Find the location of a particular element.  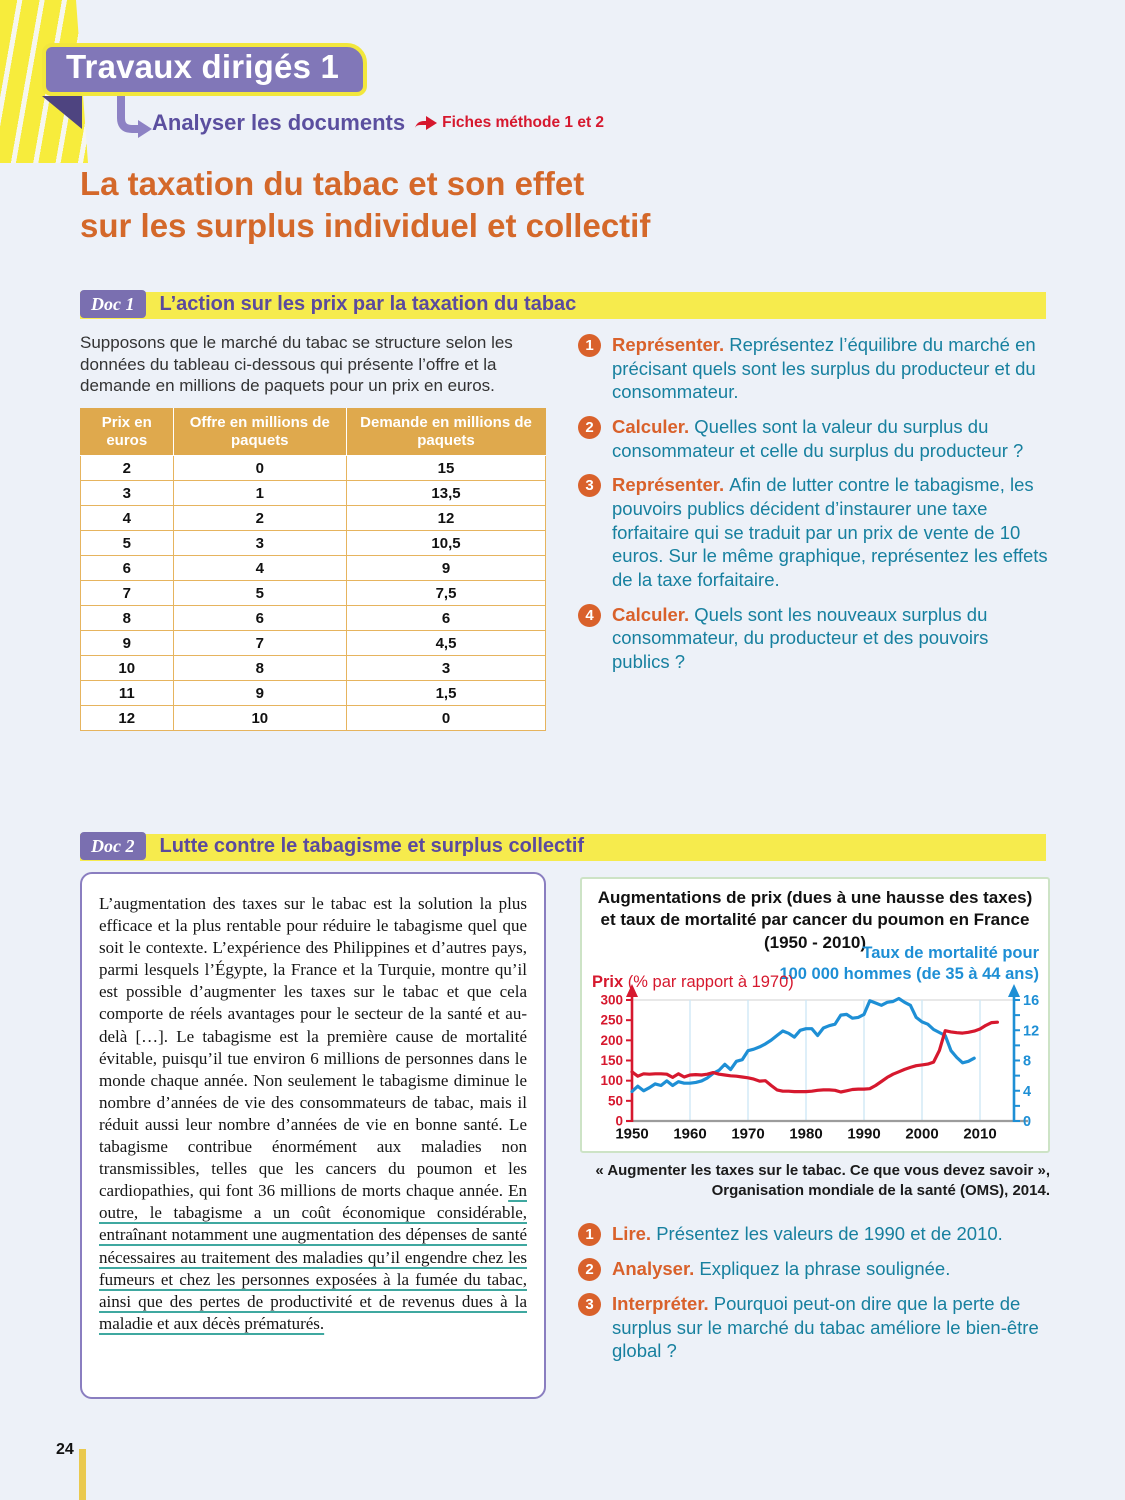

right-axis-tick-label: 8 is located at coordinates (1027, 1062).